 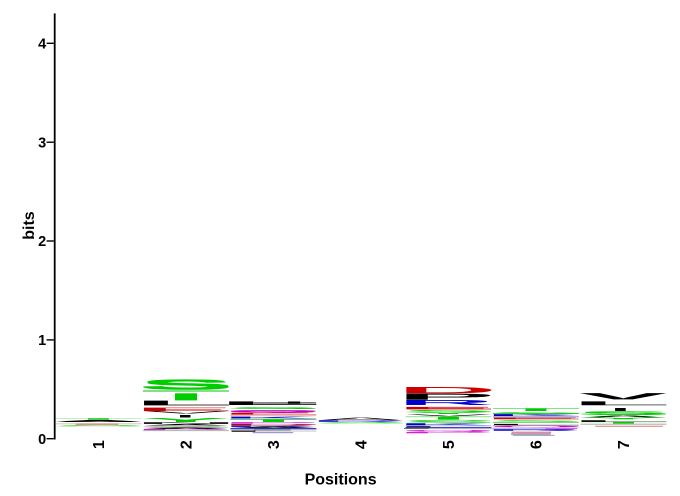 I want to click on svg-text: bits, so click(x=29, y=225).